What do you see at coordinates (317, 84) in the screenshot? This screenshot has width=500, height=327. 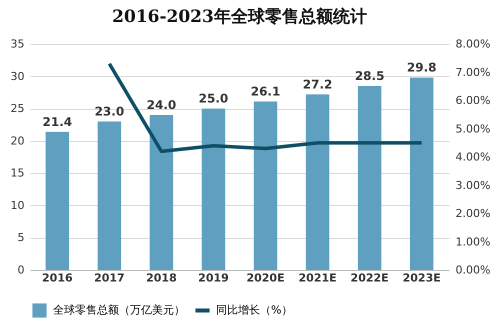 I see `data-label: 27.2` at bounding box center [317, 84].